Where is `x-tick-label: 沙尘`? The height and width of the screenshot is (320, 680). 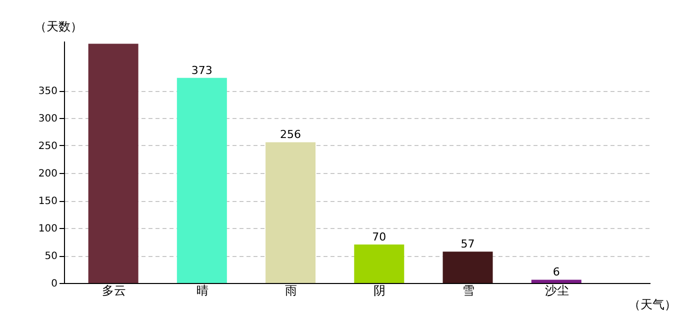
x-tick-label: 沙尘 is located at coordinates (556, 291).